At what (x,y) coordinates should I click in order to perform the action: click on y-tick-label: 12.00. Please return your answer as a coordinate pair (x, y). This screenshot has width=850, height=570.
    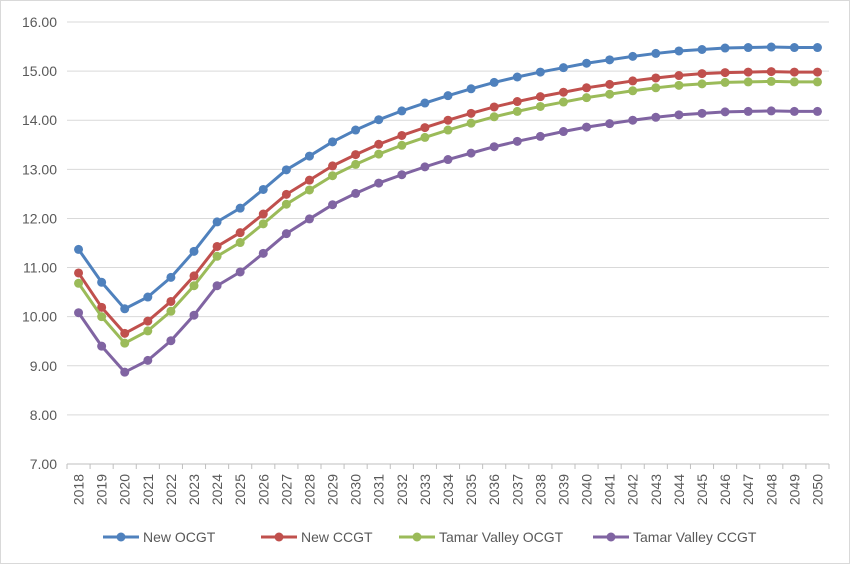
    Looking at the image, I should click on (39, 218).